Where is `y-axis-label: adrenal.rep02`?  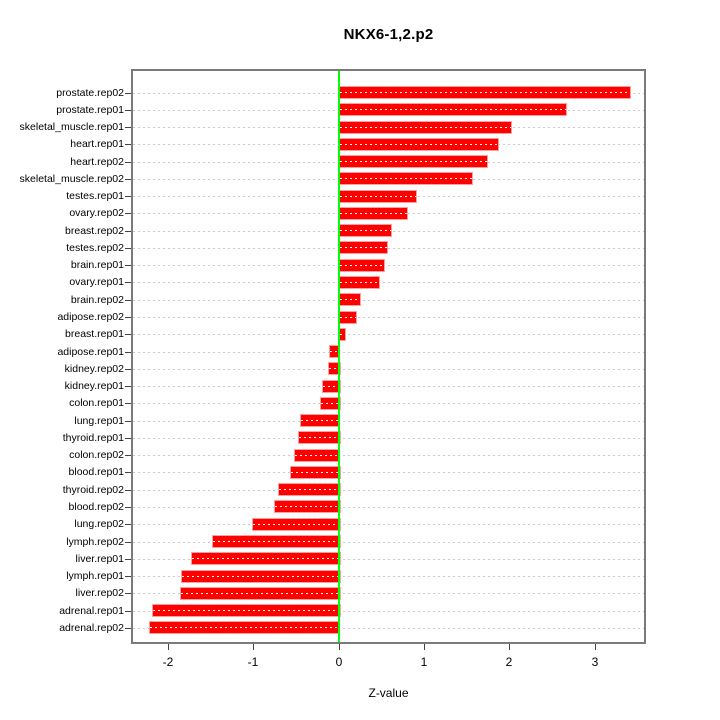 y-axis-label: adrenal.rep02 is located at coordinates (91, 628).